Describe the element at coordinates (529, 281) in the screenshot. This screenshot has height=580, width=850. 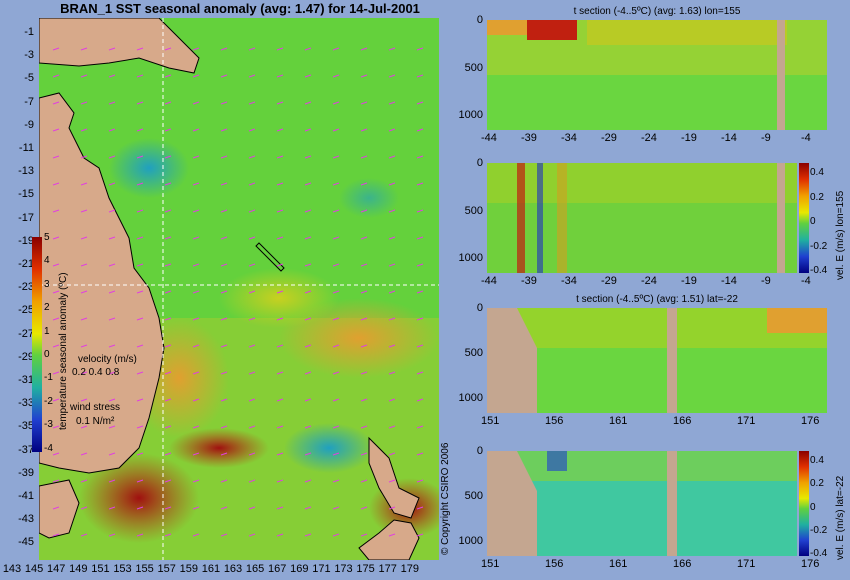
I see `panel-x-tick: -39` at that location.